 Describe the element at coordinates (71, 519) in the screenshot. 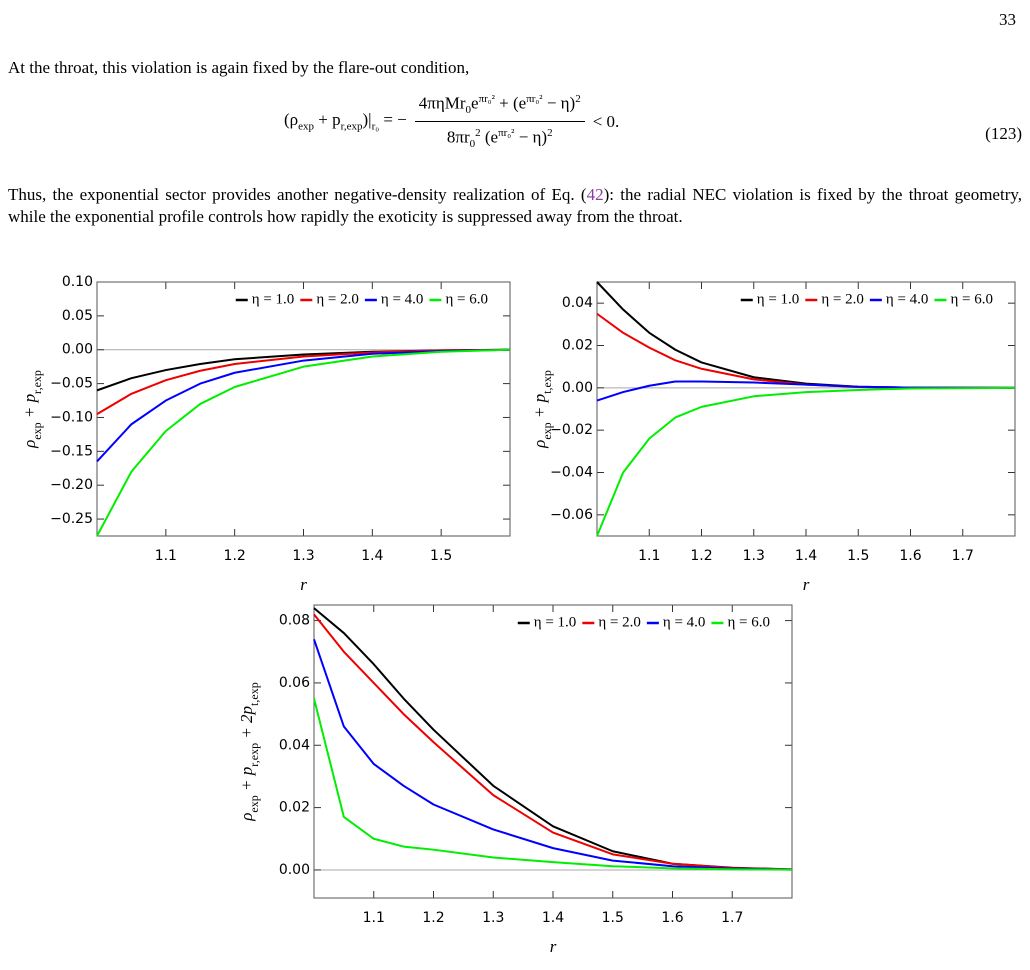

I see `y-tick-label: −0.25` at that location.